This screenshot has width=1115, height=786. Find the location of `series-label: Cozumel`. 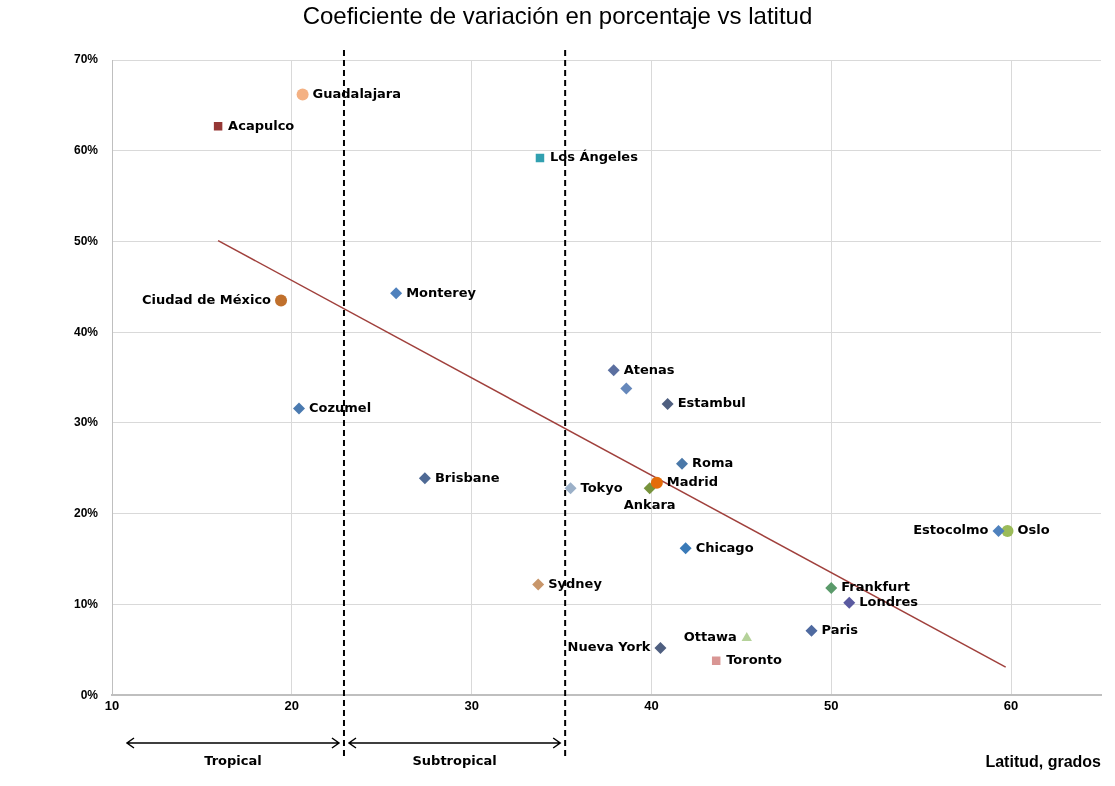

series-label: Cozumel is located at coordinates (340, 407).